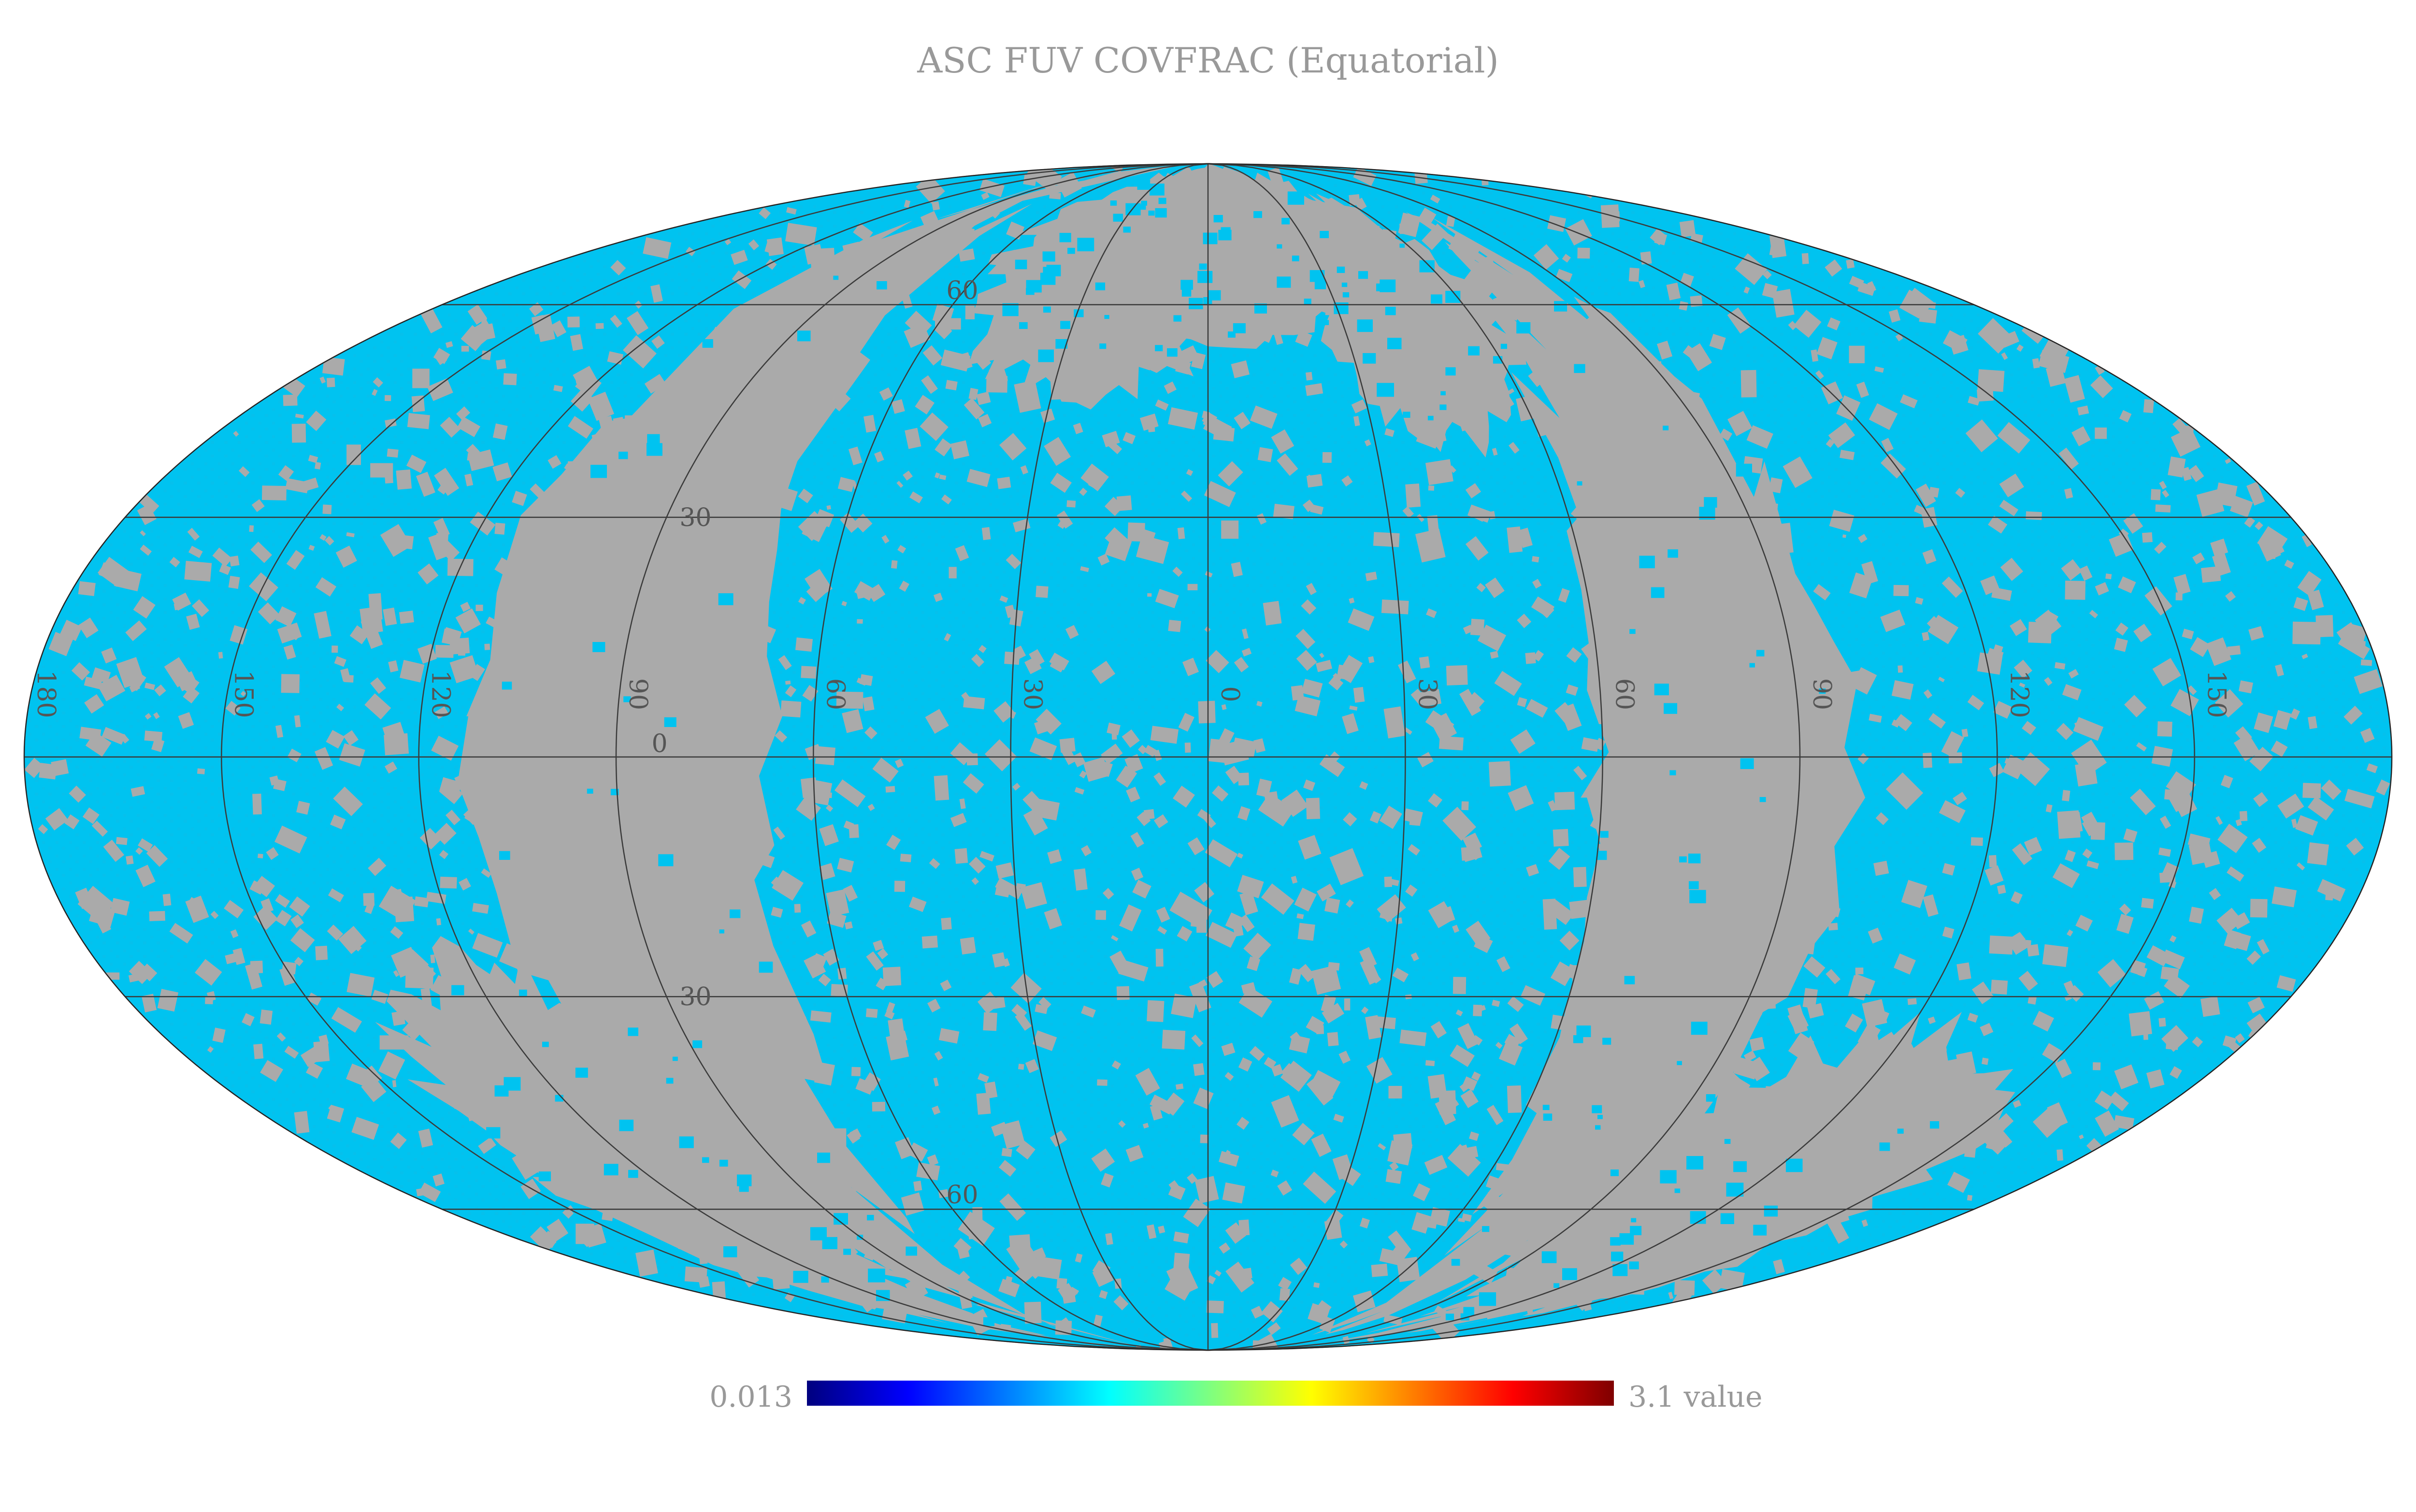 This screenshot has width=2416, height=1512. What do you see at coordinates (2018, 694) in the screenshot?
I see `meridian-label: 120` at bounding box center [2018, 694].